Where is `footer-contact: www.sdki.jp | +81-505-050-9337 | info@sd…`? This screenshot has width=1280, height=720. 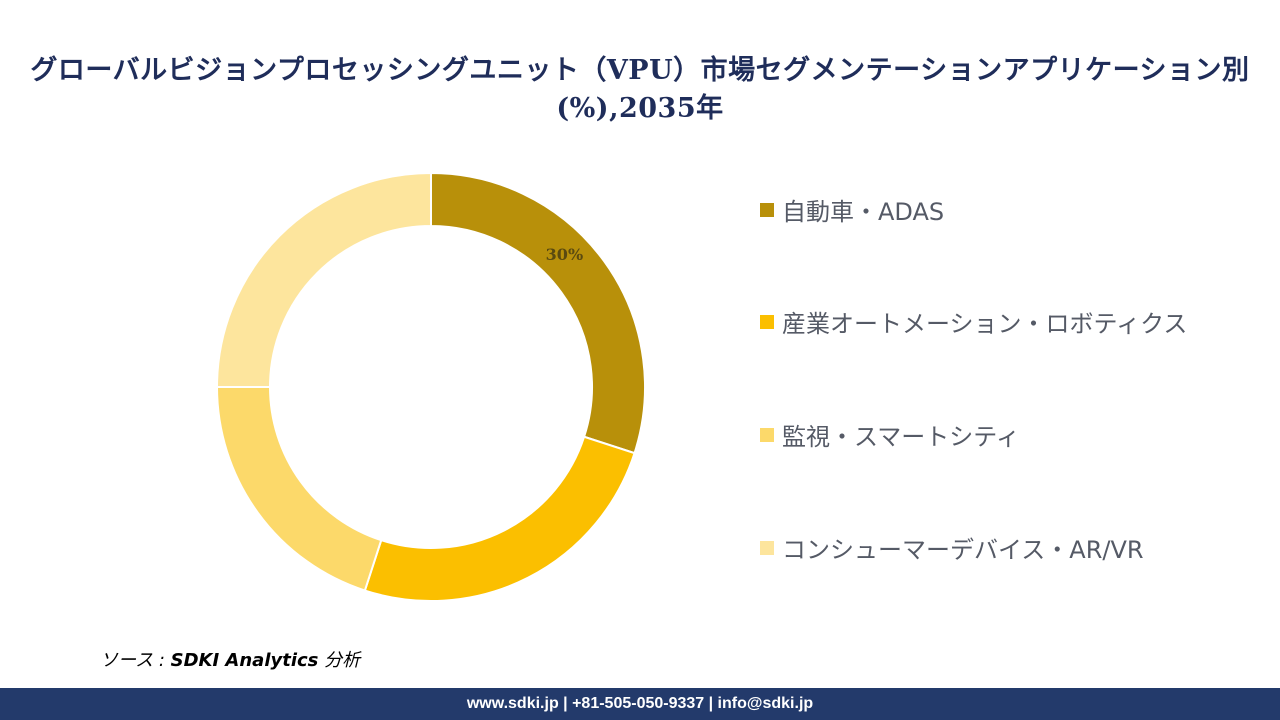 footer-contact: www.sdki.jp | +81-505-050-9337 | info@sd… is located at coordinates (640, 703).